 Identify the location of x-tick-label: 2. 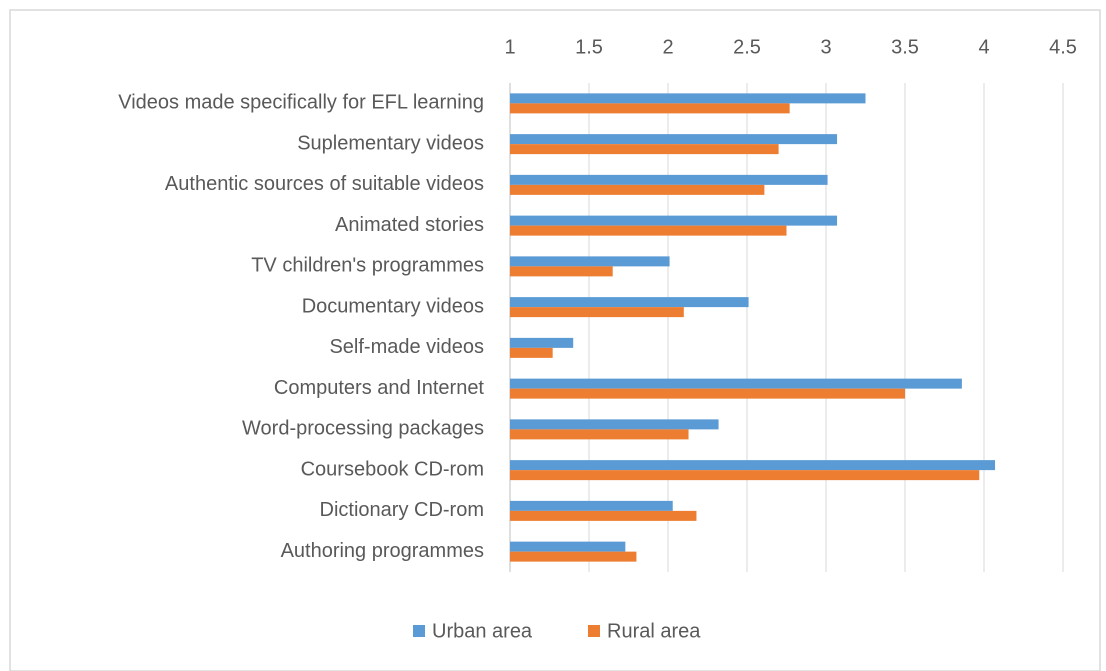
(667, 47).